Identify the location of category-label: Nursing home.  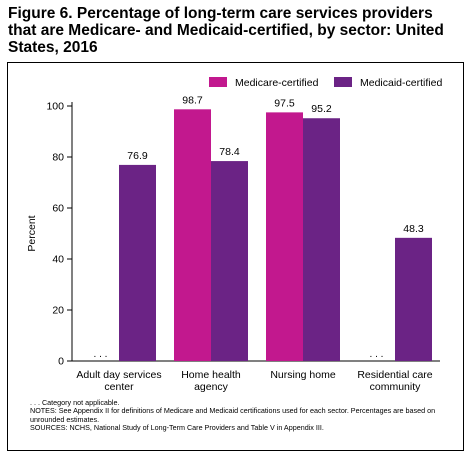
(303, 375).